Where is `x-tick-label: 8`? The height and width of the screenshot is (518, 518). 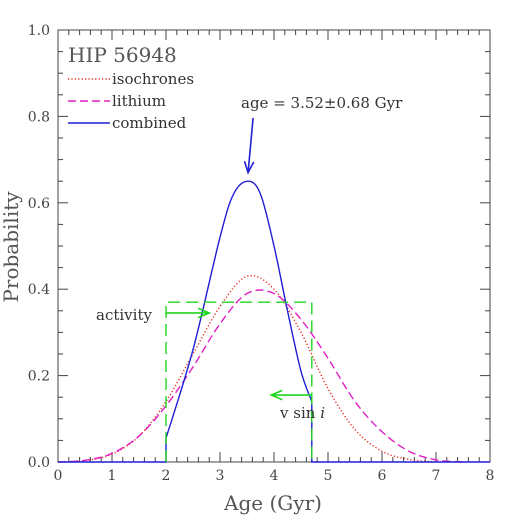 x-tick-label: 8 is located at coordinates (490, 476).